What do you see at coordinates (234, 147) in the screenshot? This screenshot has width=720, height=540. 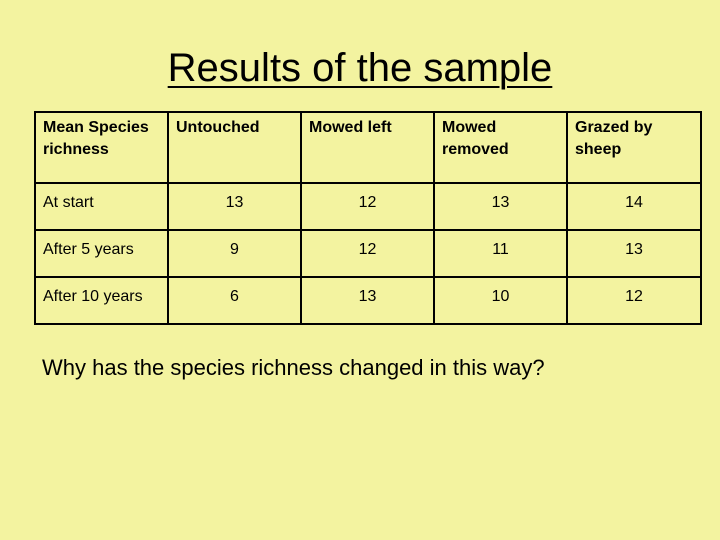 I see `header-untouched: Untouched` at bounding box center [234, 147].